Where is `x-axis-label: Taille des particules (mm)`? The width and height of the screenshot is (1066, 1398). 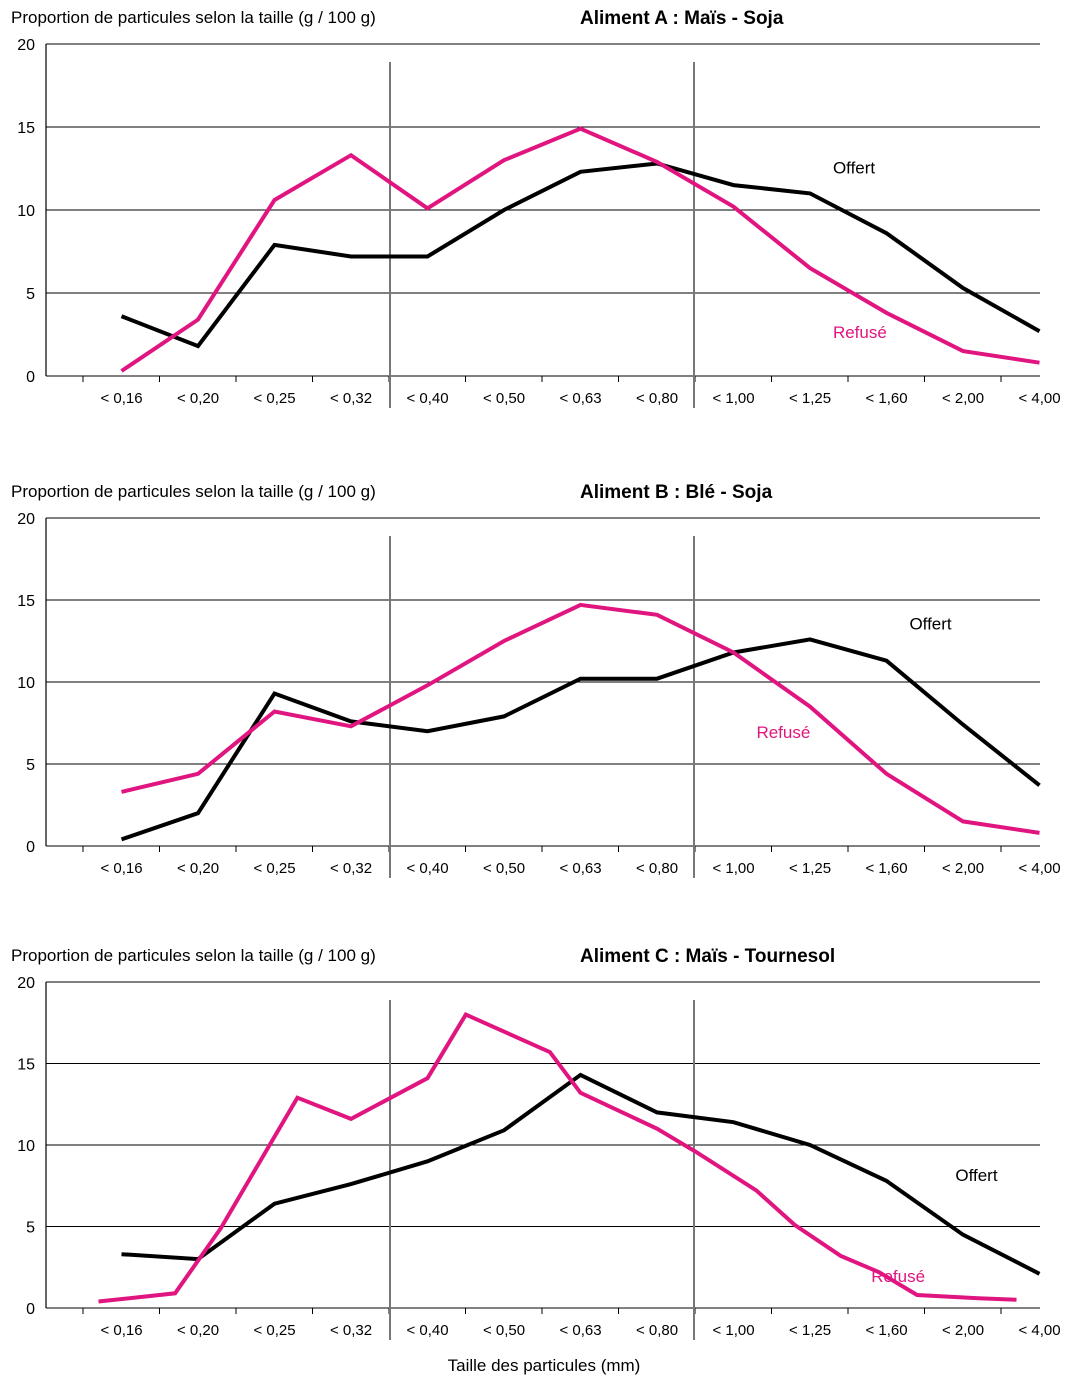 x-axis-label: Taille des particules (mm) is located at coordinates (544, 1365).